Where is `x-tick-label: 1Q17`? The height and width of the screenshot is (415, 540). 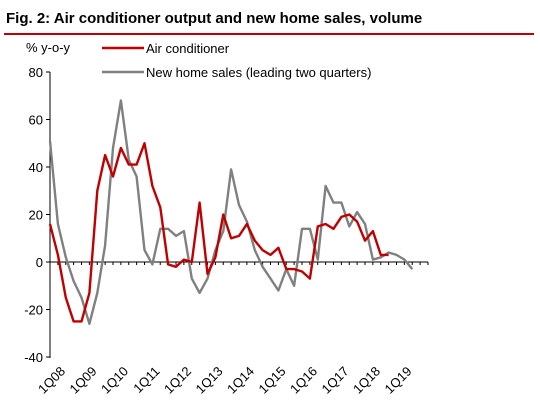 x-tick-label: 1Q17 is located at coordinates (335, 380).